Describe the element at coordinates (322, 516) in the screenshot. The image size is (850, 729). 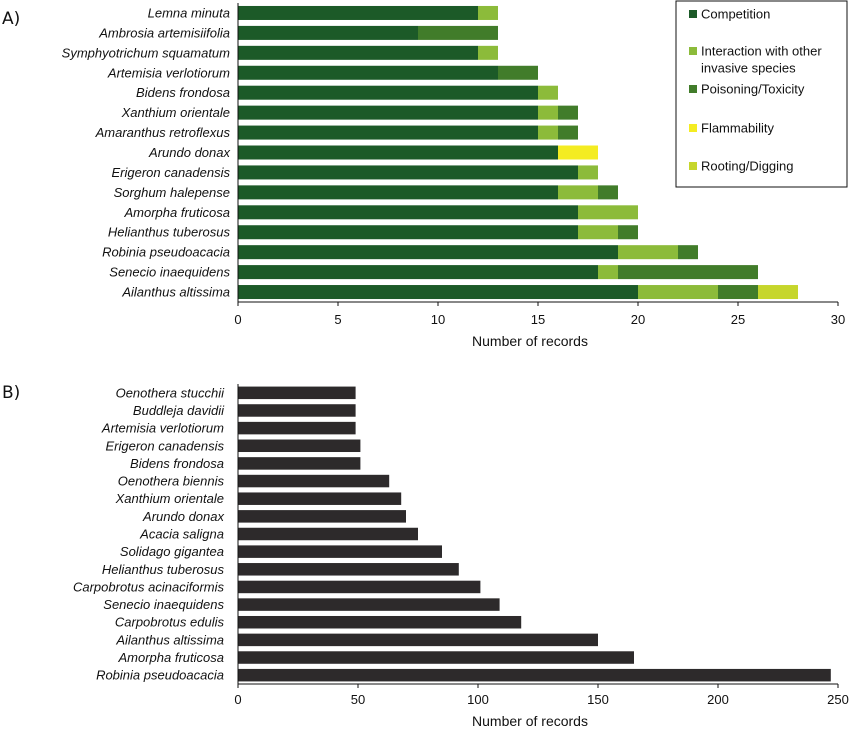
I see `bar-b-arundo-donax` at that location.